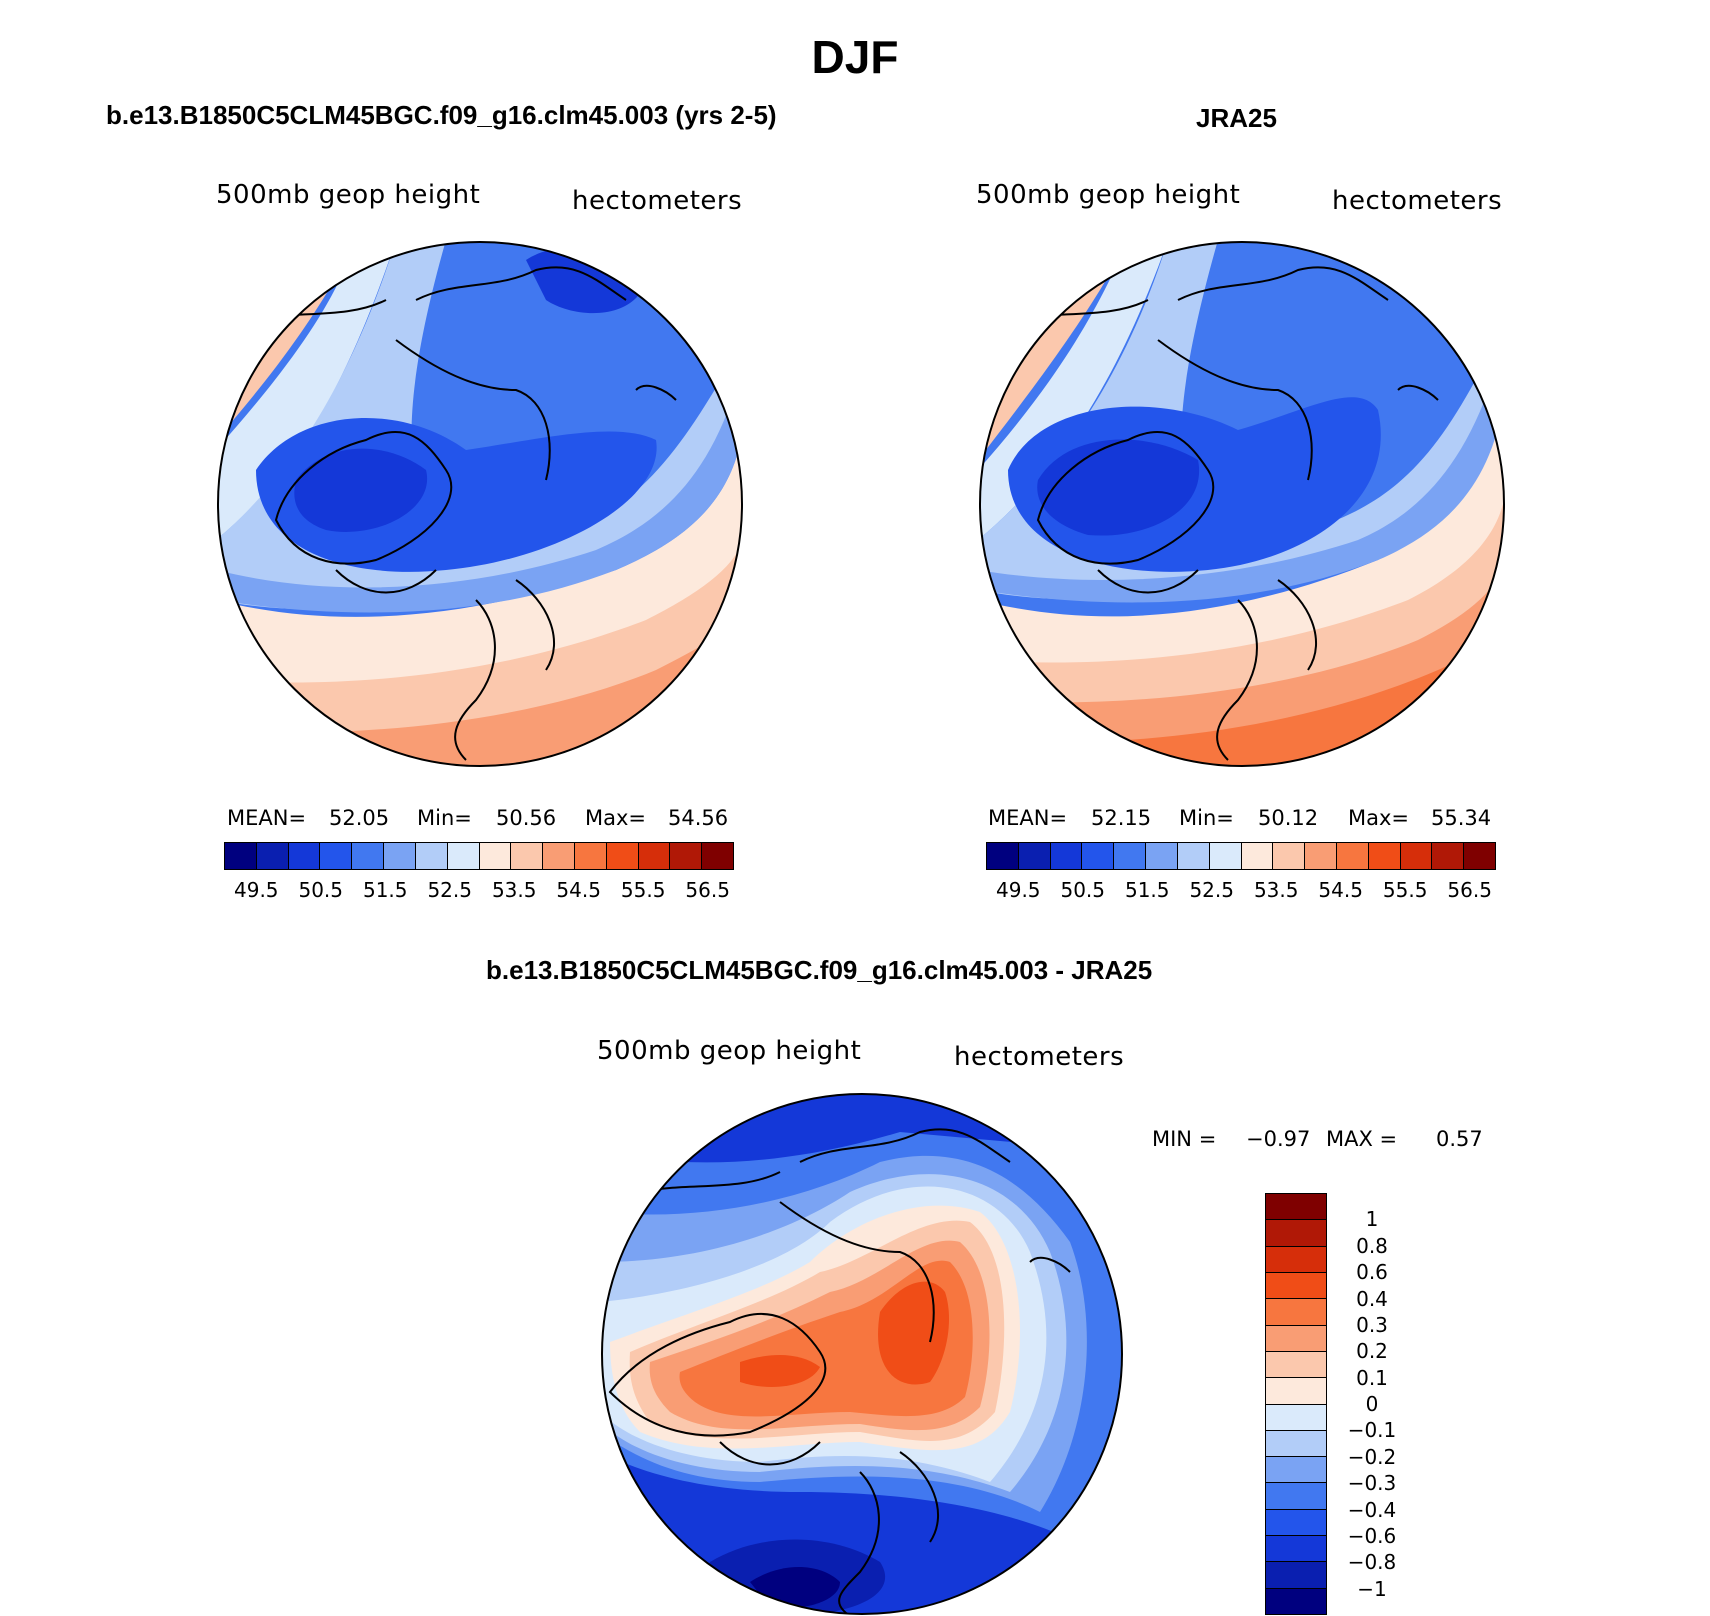  I want to click on model-polar-map, so click(480, 504).